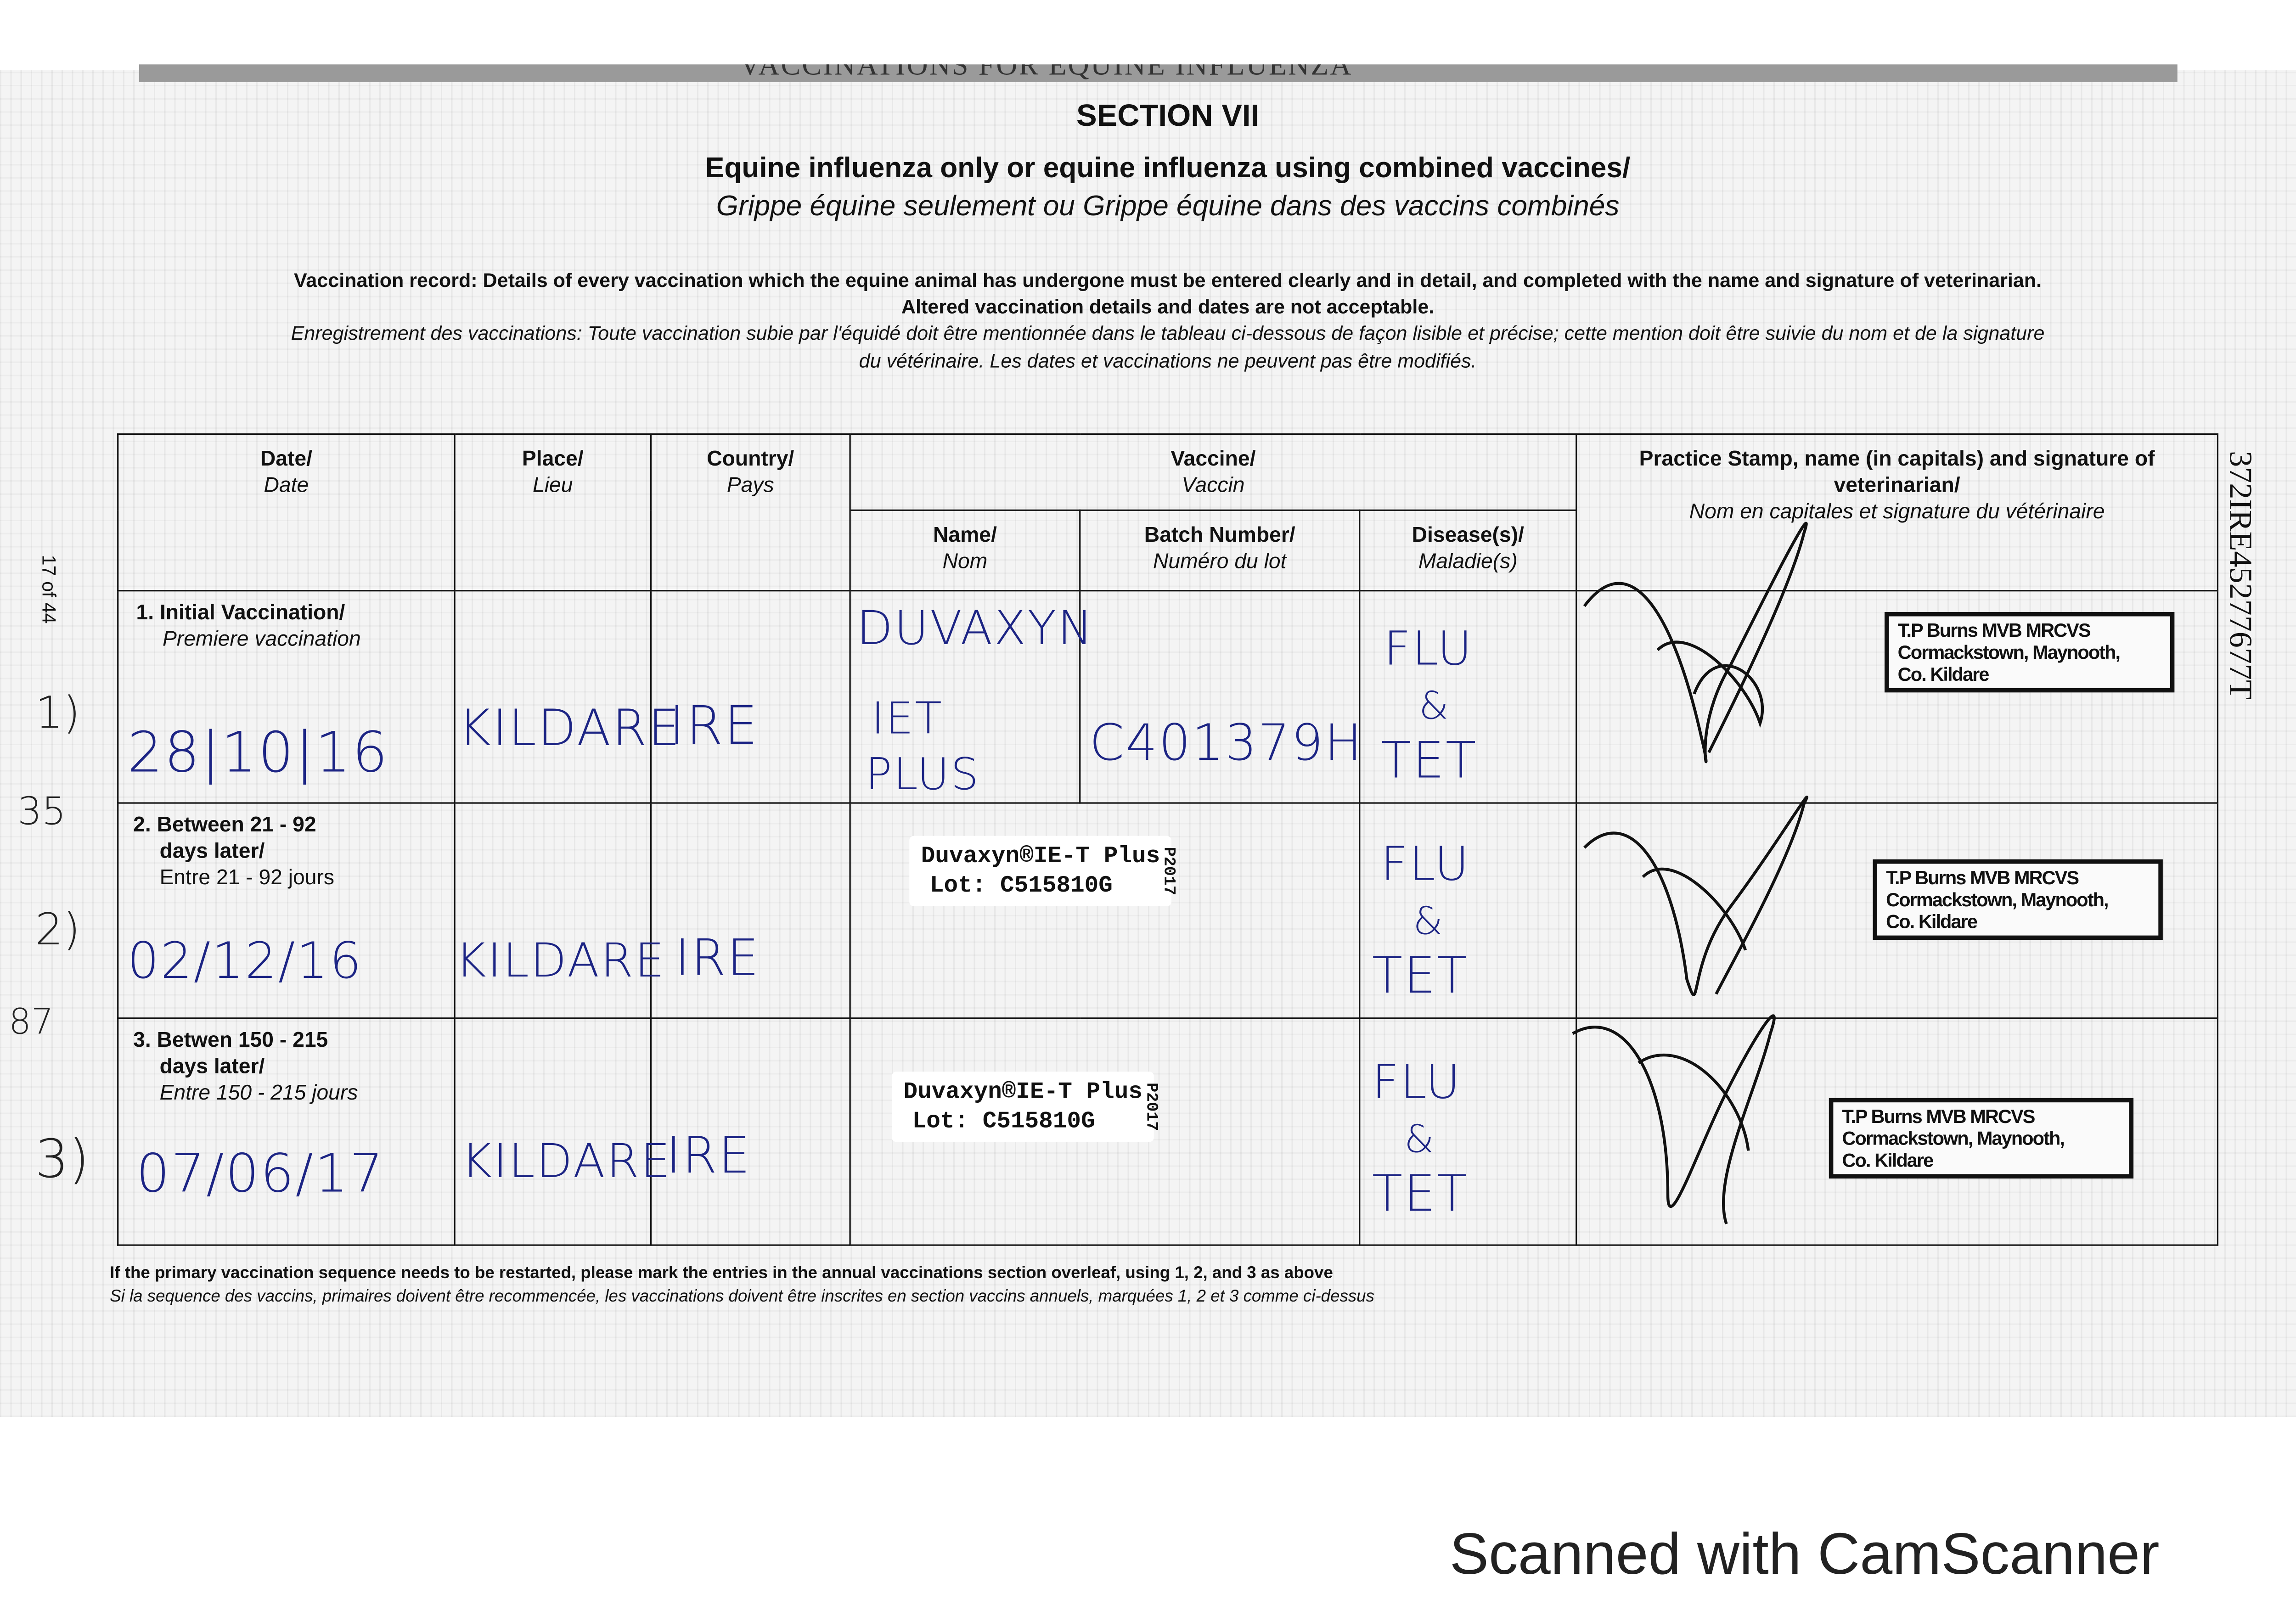 This screenshot has width=2296, height=1622. I want to click on date-value: 07/06/17, so click(260, 1175).